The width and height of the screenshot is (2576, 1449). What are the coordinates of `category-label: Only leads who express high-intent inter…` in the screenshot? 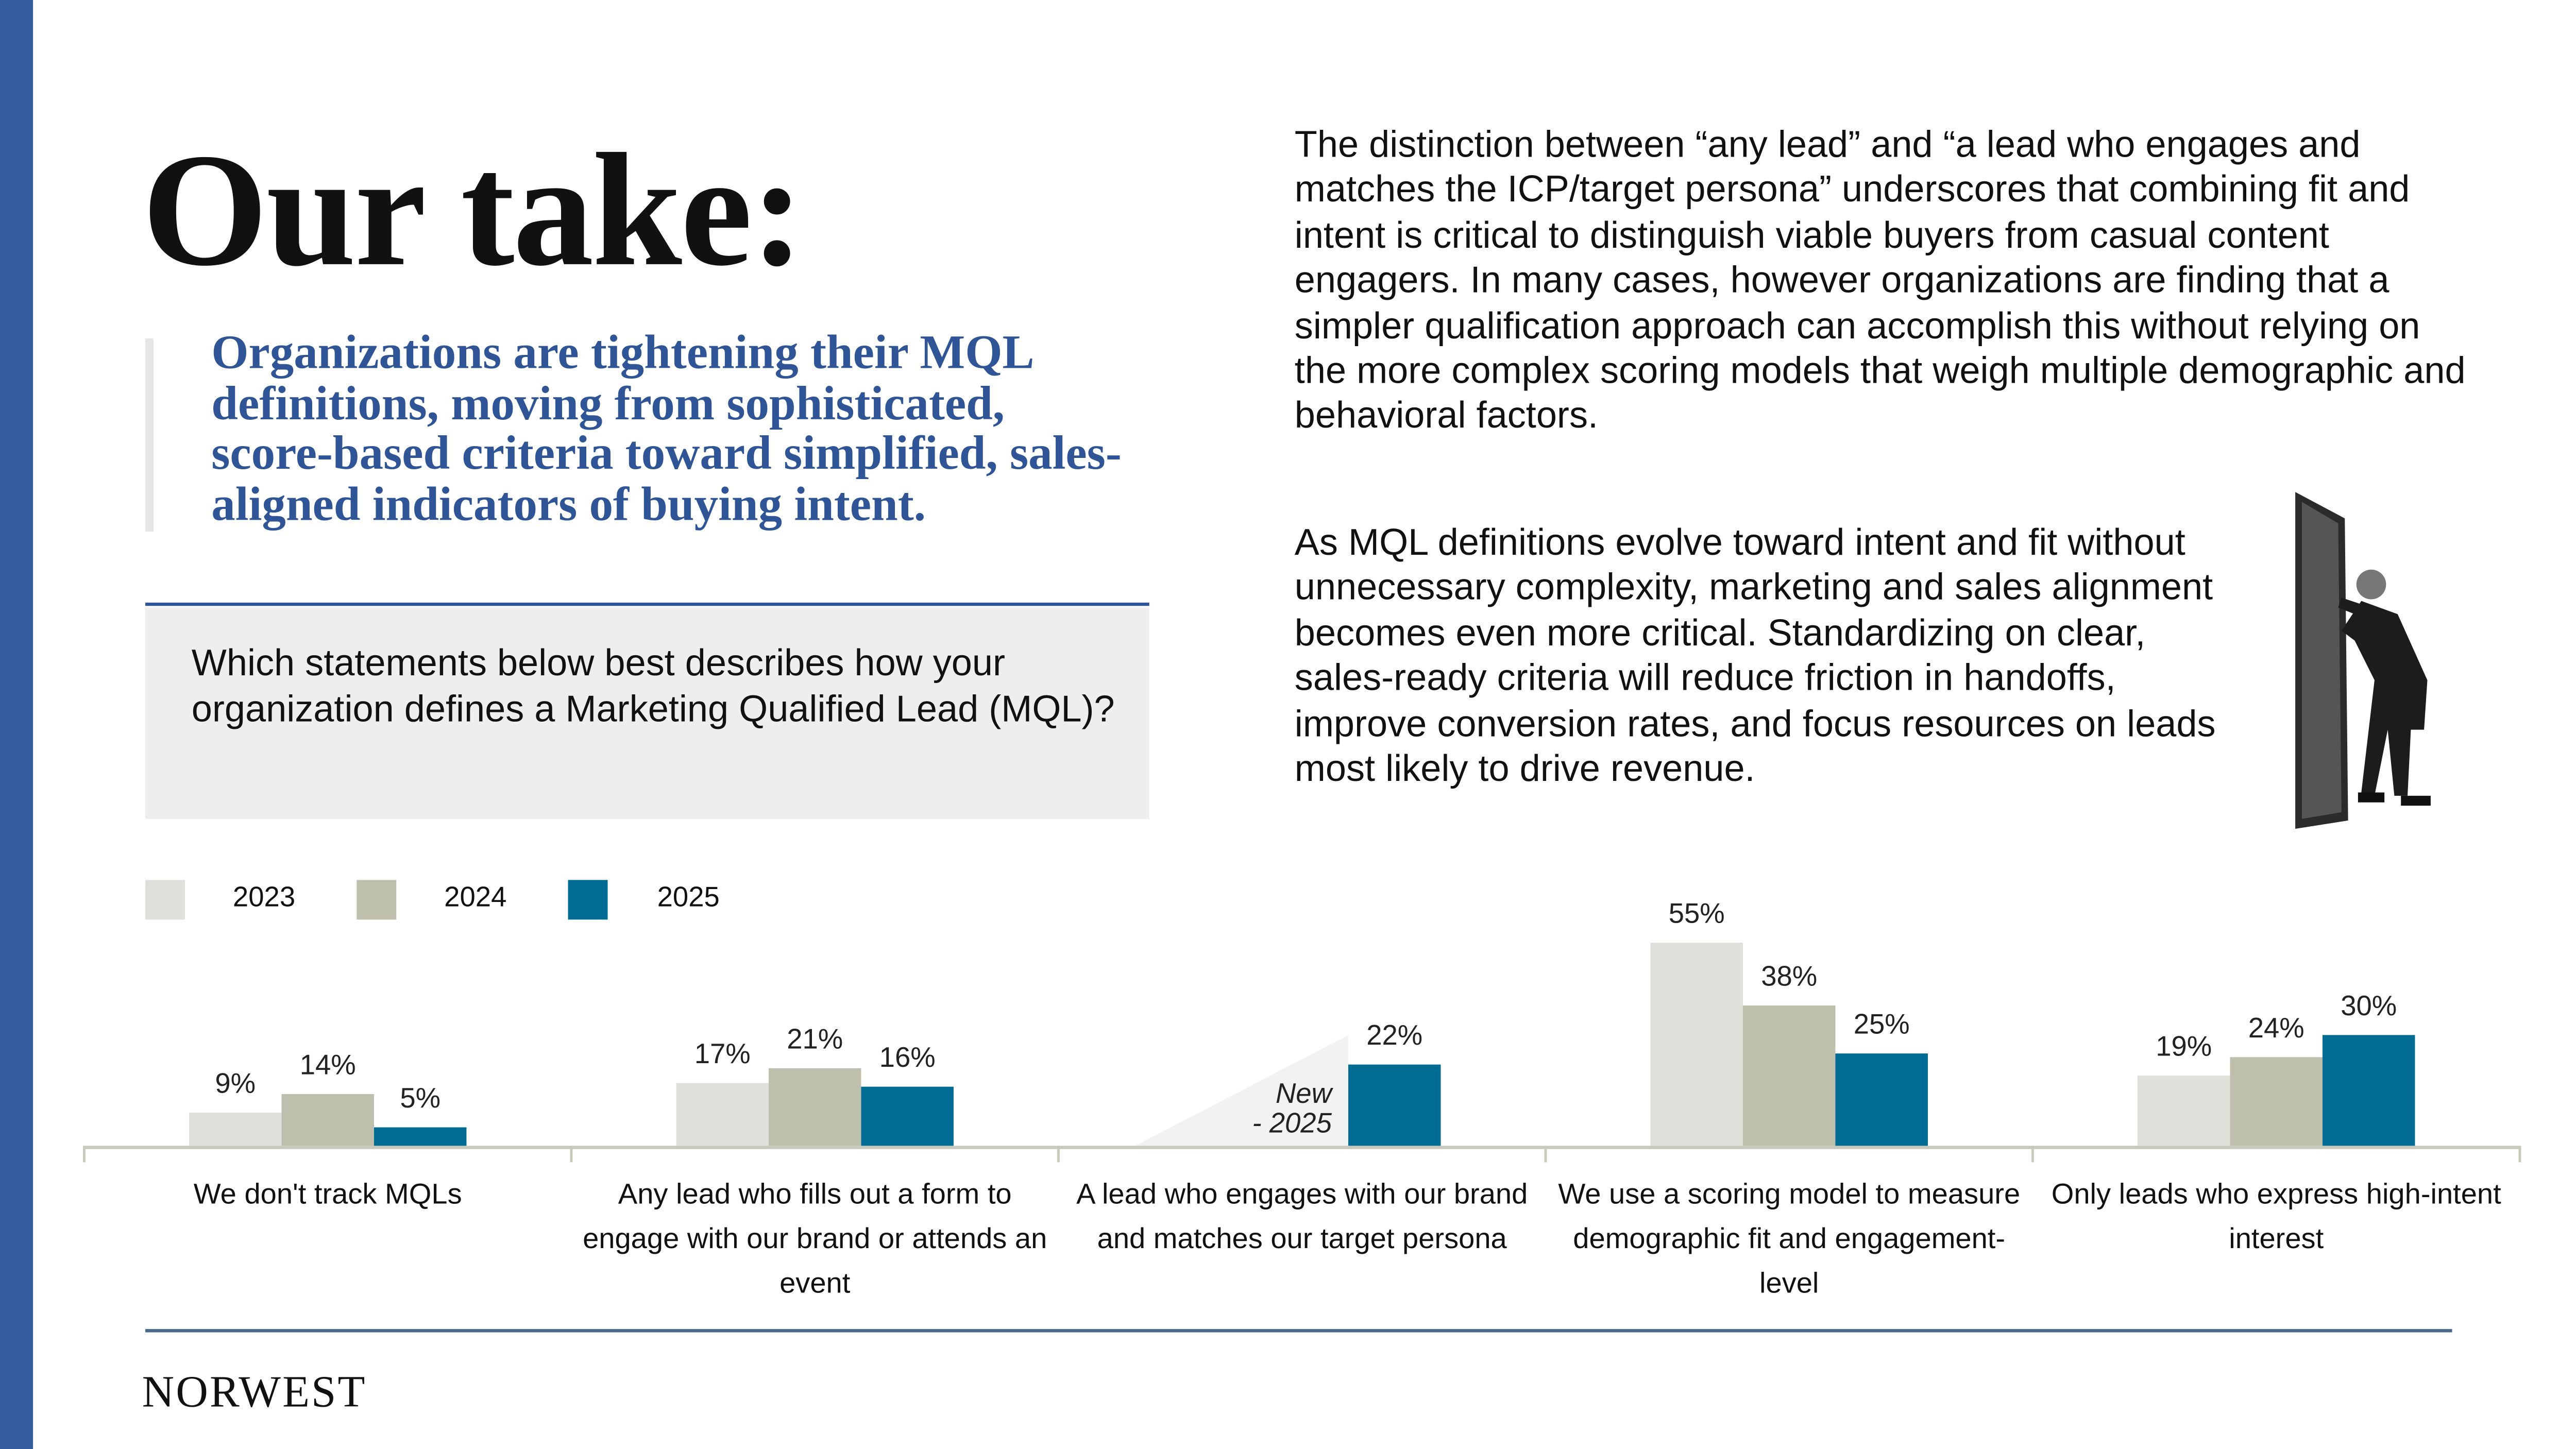 It's located at (2276, 1216).